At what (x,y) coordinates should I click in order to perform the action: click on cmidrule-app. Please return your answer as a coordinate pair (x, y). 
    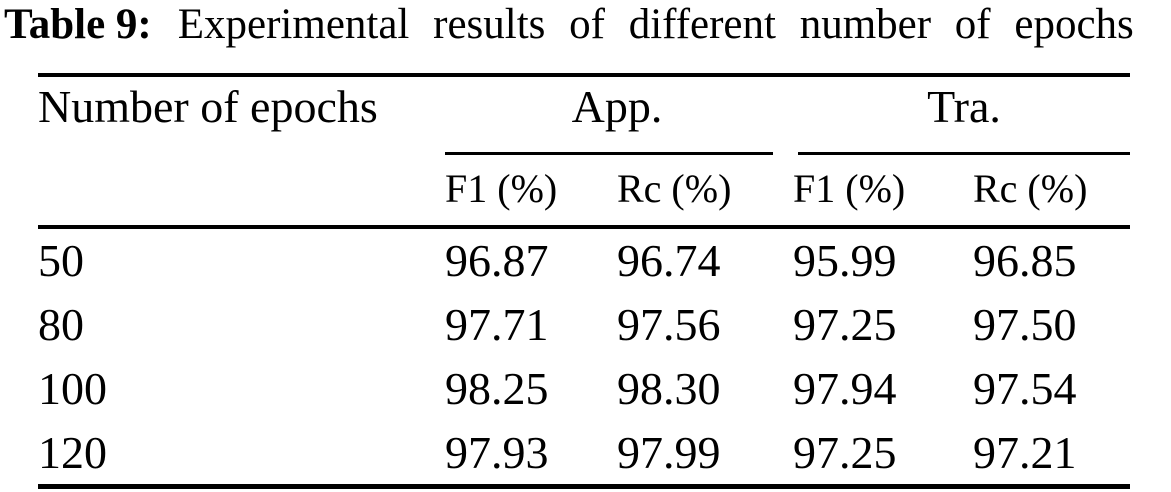
    Looking at the image, I should click on (609, 153).